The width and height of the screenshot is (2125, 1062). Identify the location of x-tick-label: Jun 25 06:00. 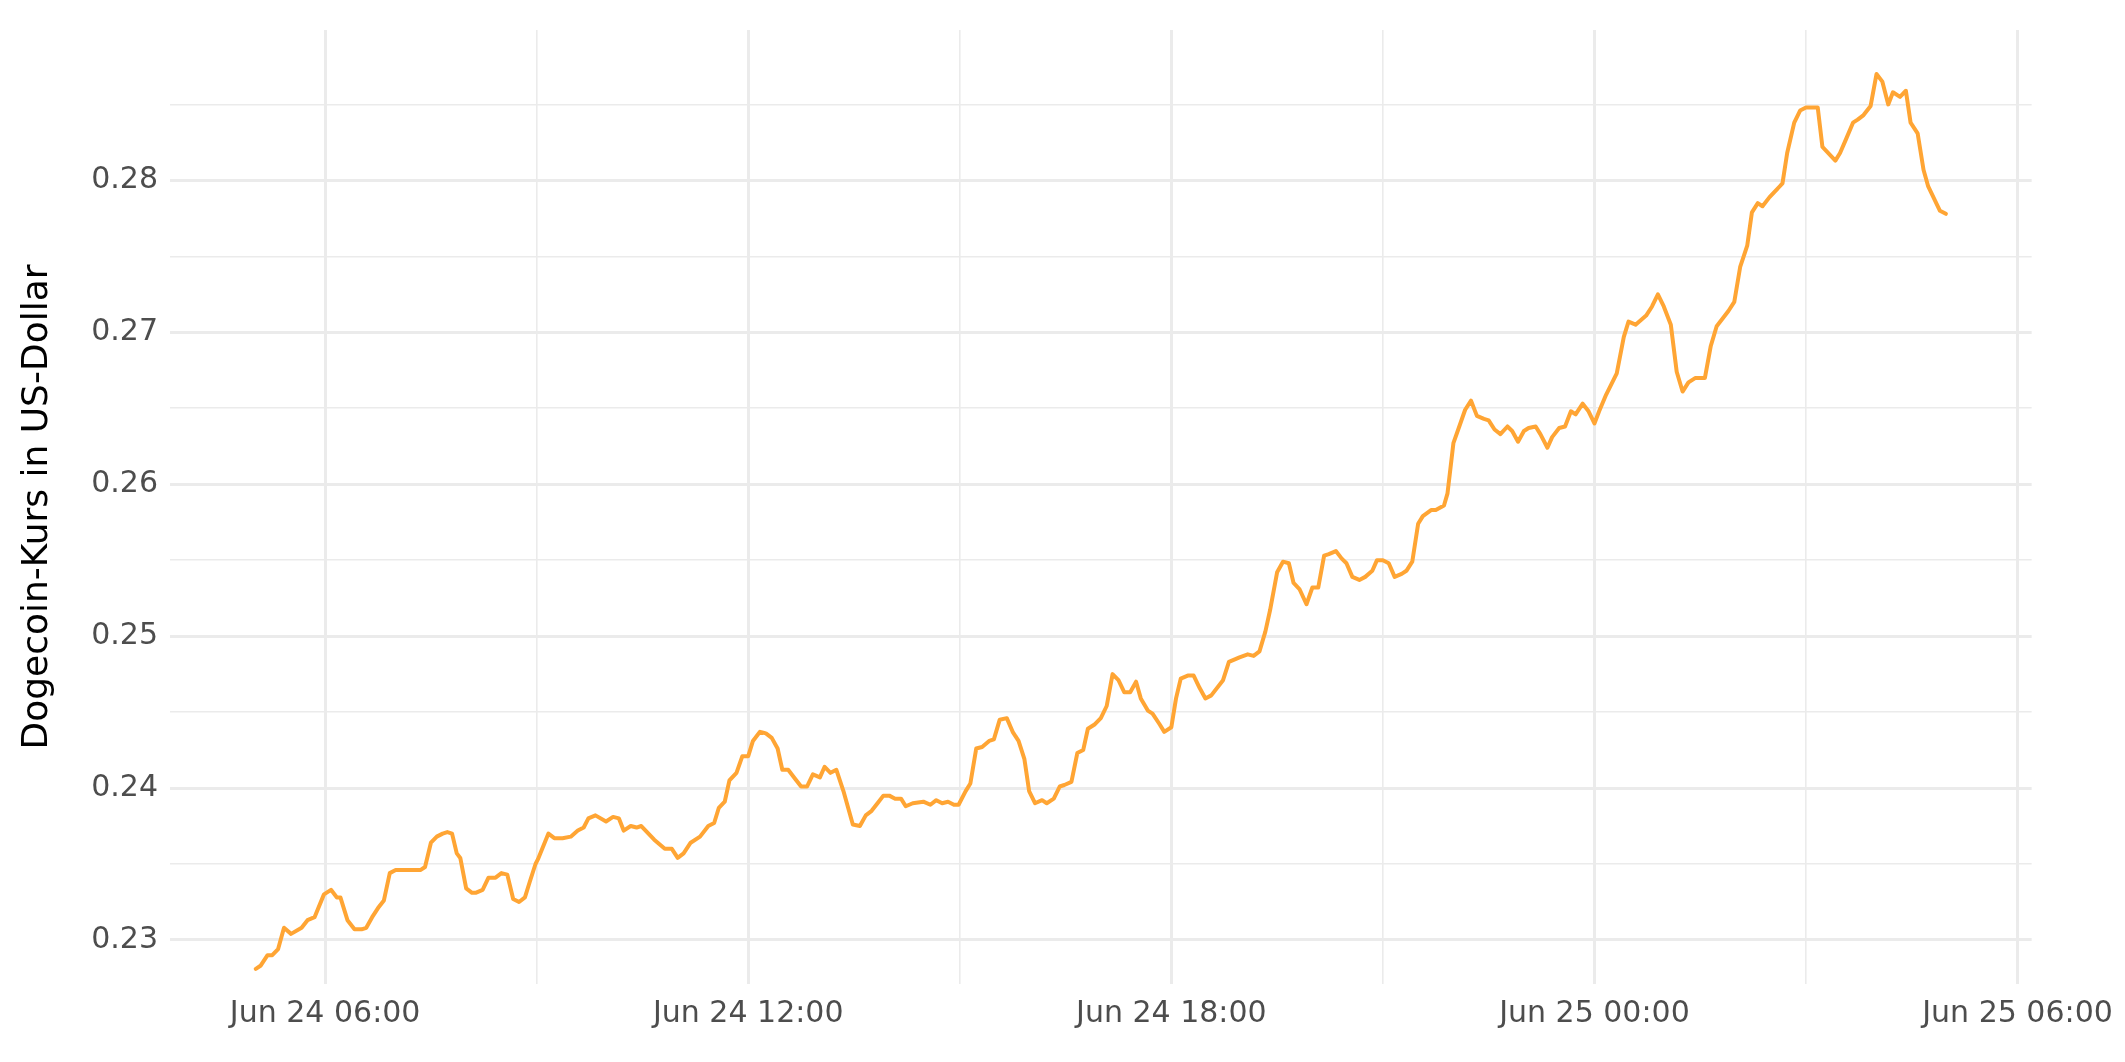
(2016, 1011).